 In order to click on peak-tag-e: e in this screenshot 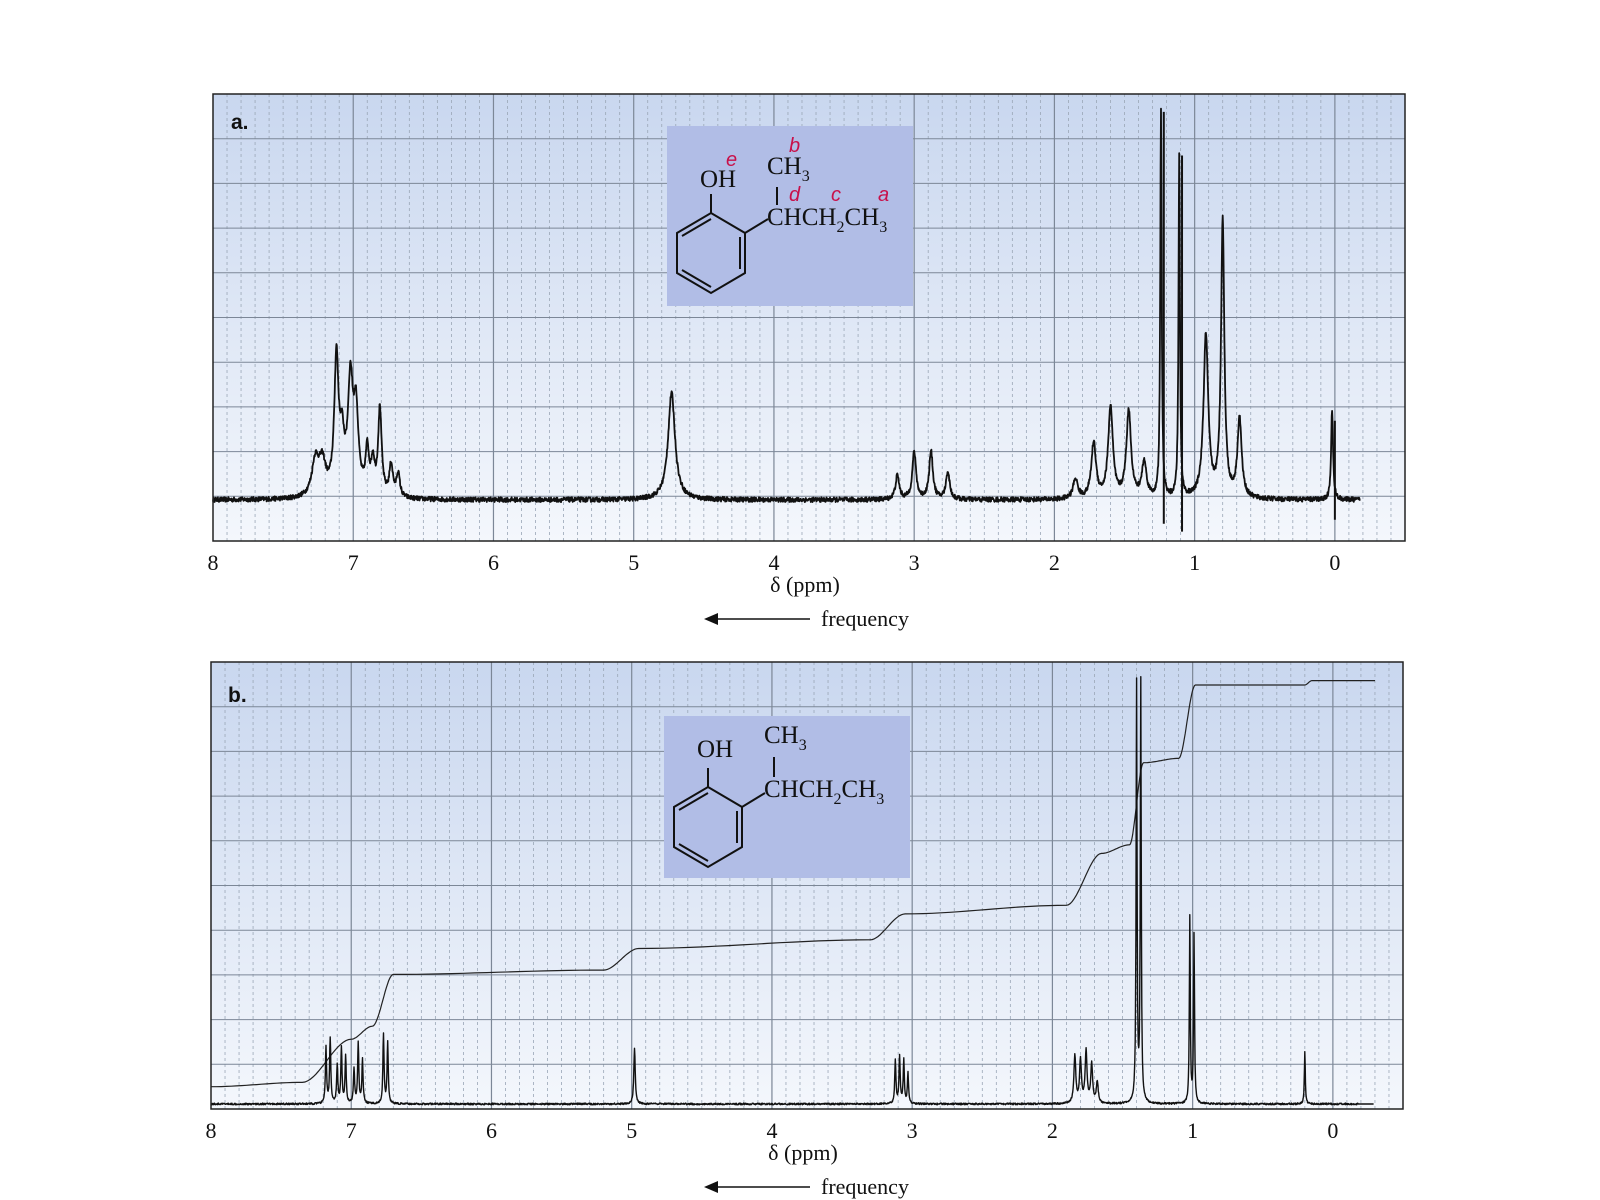, I will do `click(731, 160)`.